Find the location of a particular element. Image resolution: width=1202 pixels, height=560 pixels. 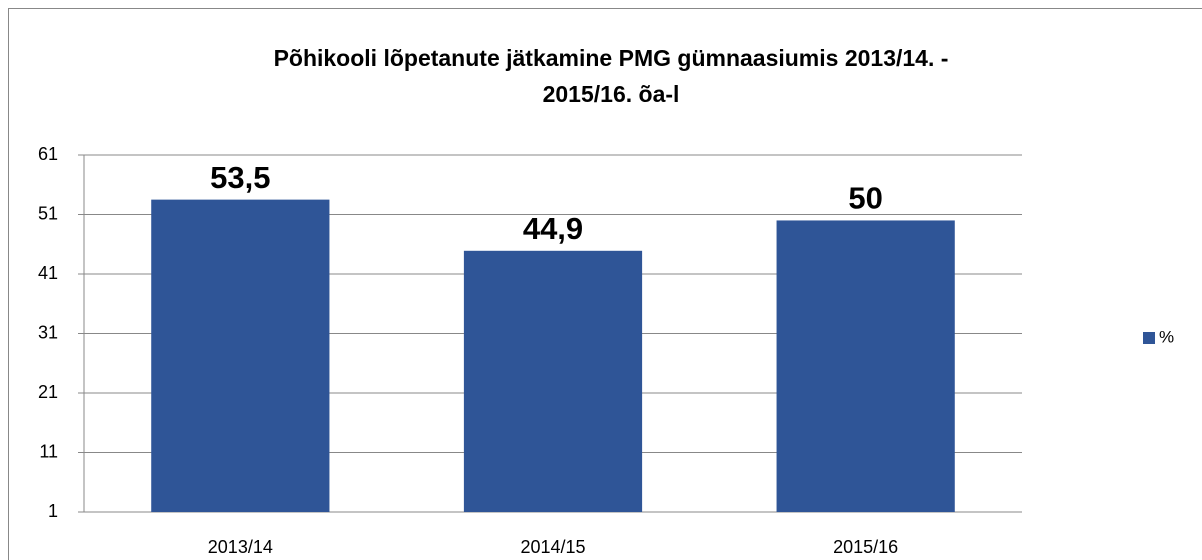

y-tick-label: 21 is located at coordinates (48, 392).